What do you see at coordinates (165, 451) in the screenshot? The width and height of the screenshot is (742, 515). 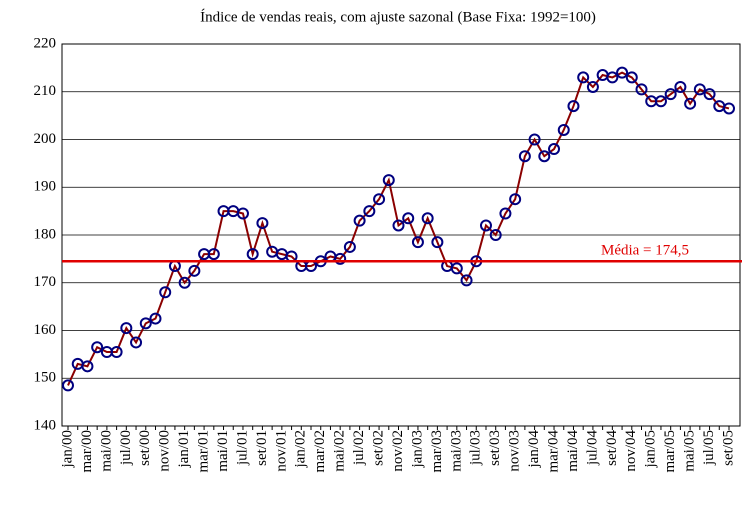 I see `x-tick-label: nov/00` at bounding box center [165, 451].